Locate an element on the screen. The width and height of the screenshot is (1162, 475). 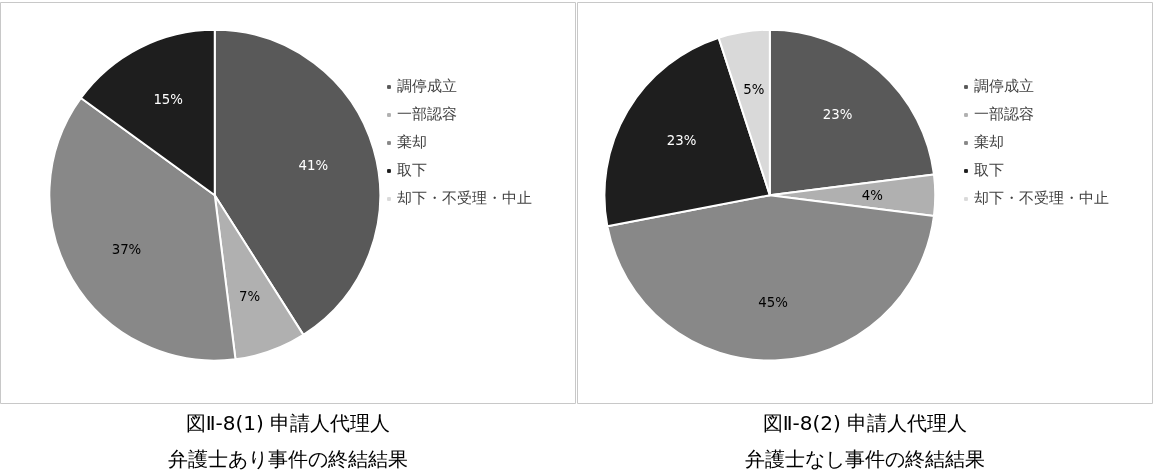
data-label: 37% is located at coordinates (126, 250).